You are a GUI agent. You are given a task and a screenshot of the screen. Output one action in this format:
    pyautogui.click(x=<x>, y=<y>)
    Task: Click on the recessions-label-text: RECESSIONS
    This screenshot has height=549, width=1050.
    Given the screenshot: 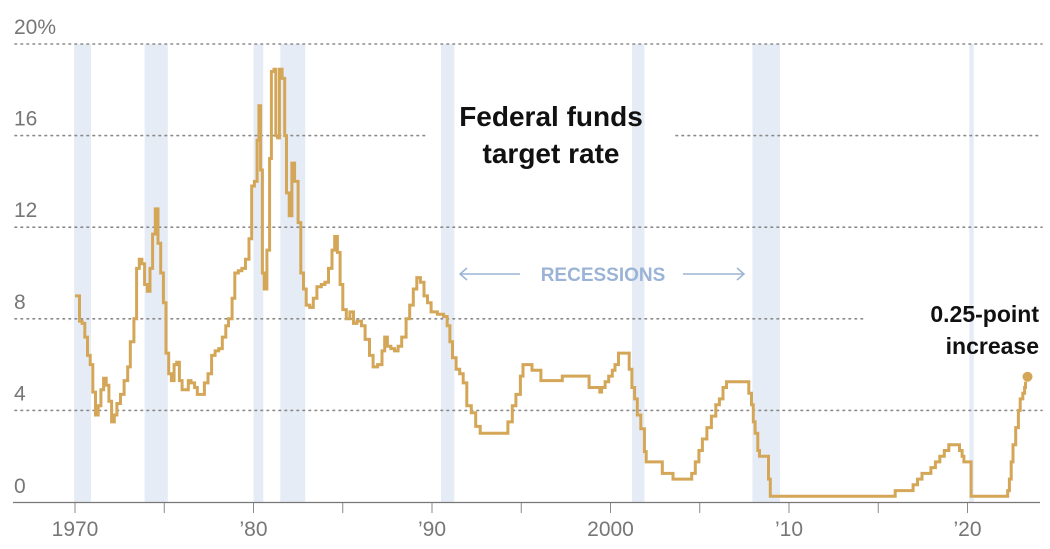 What is the action you would take?
    pyautogui.click(x=603, y=275)
    